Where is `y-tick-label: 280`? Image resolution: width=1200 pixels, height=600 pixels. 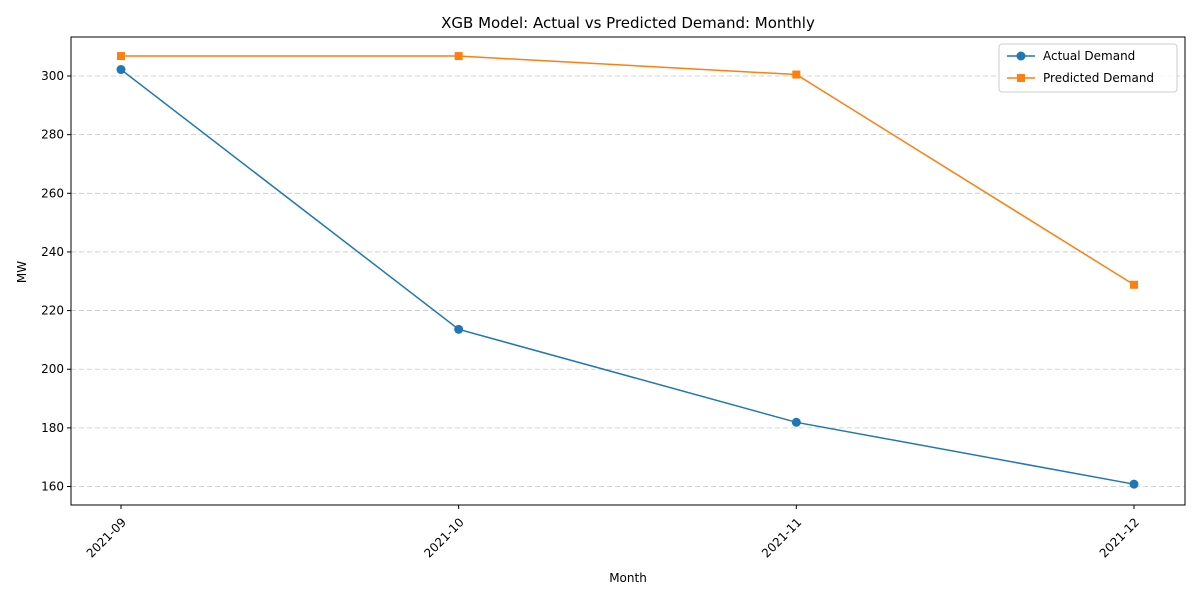
y-tick-label: 280 is located at coordinates (52, 135).